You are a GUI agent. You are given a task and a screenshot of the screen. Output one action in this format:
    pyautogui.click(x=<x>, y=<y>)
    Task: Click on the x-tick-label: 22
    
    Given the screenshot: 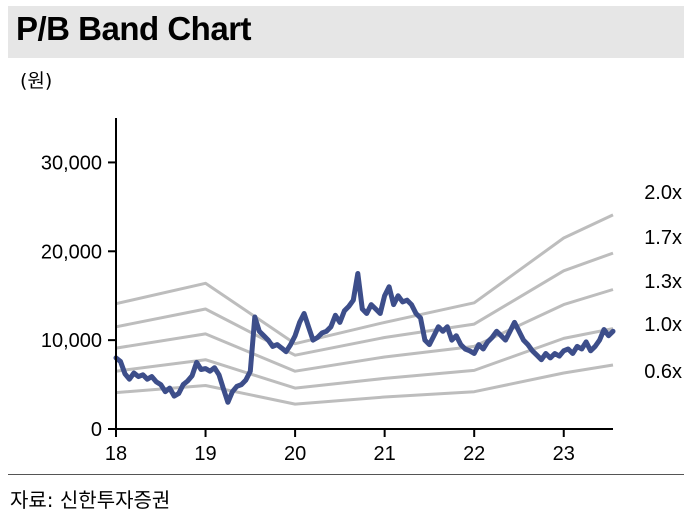 What is the action you would take?
    pyautogui.click(x=474, y=454)
    